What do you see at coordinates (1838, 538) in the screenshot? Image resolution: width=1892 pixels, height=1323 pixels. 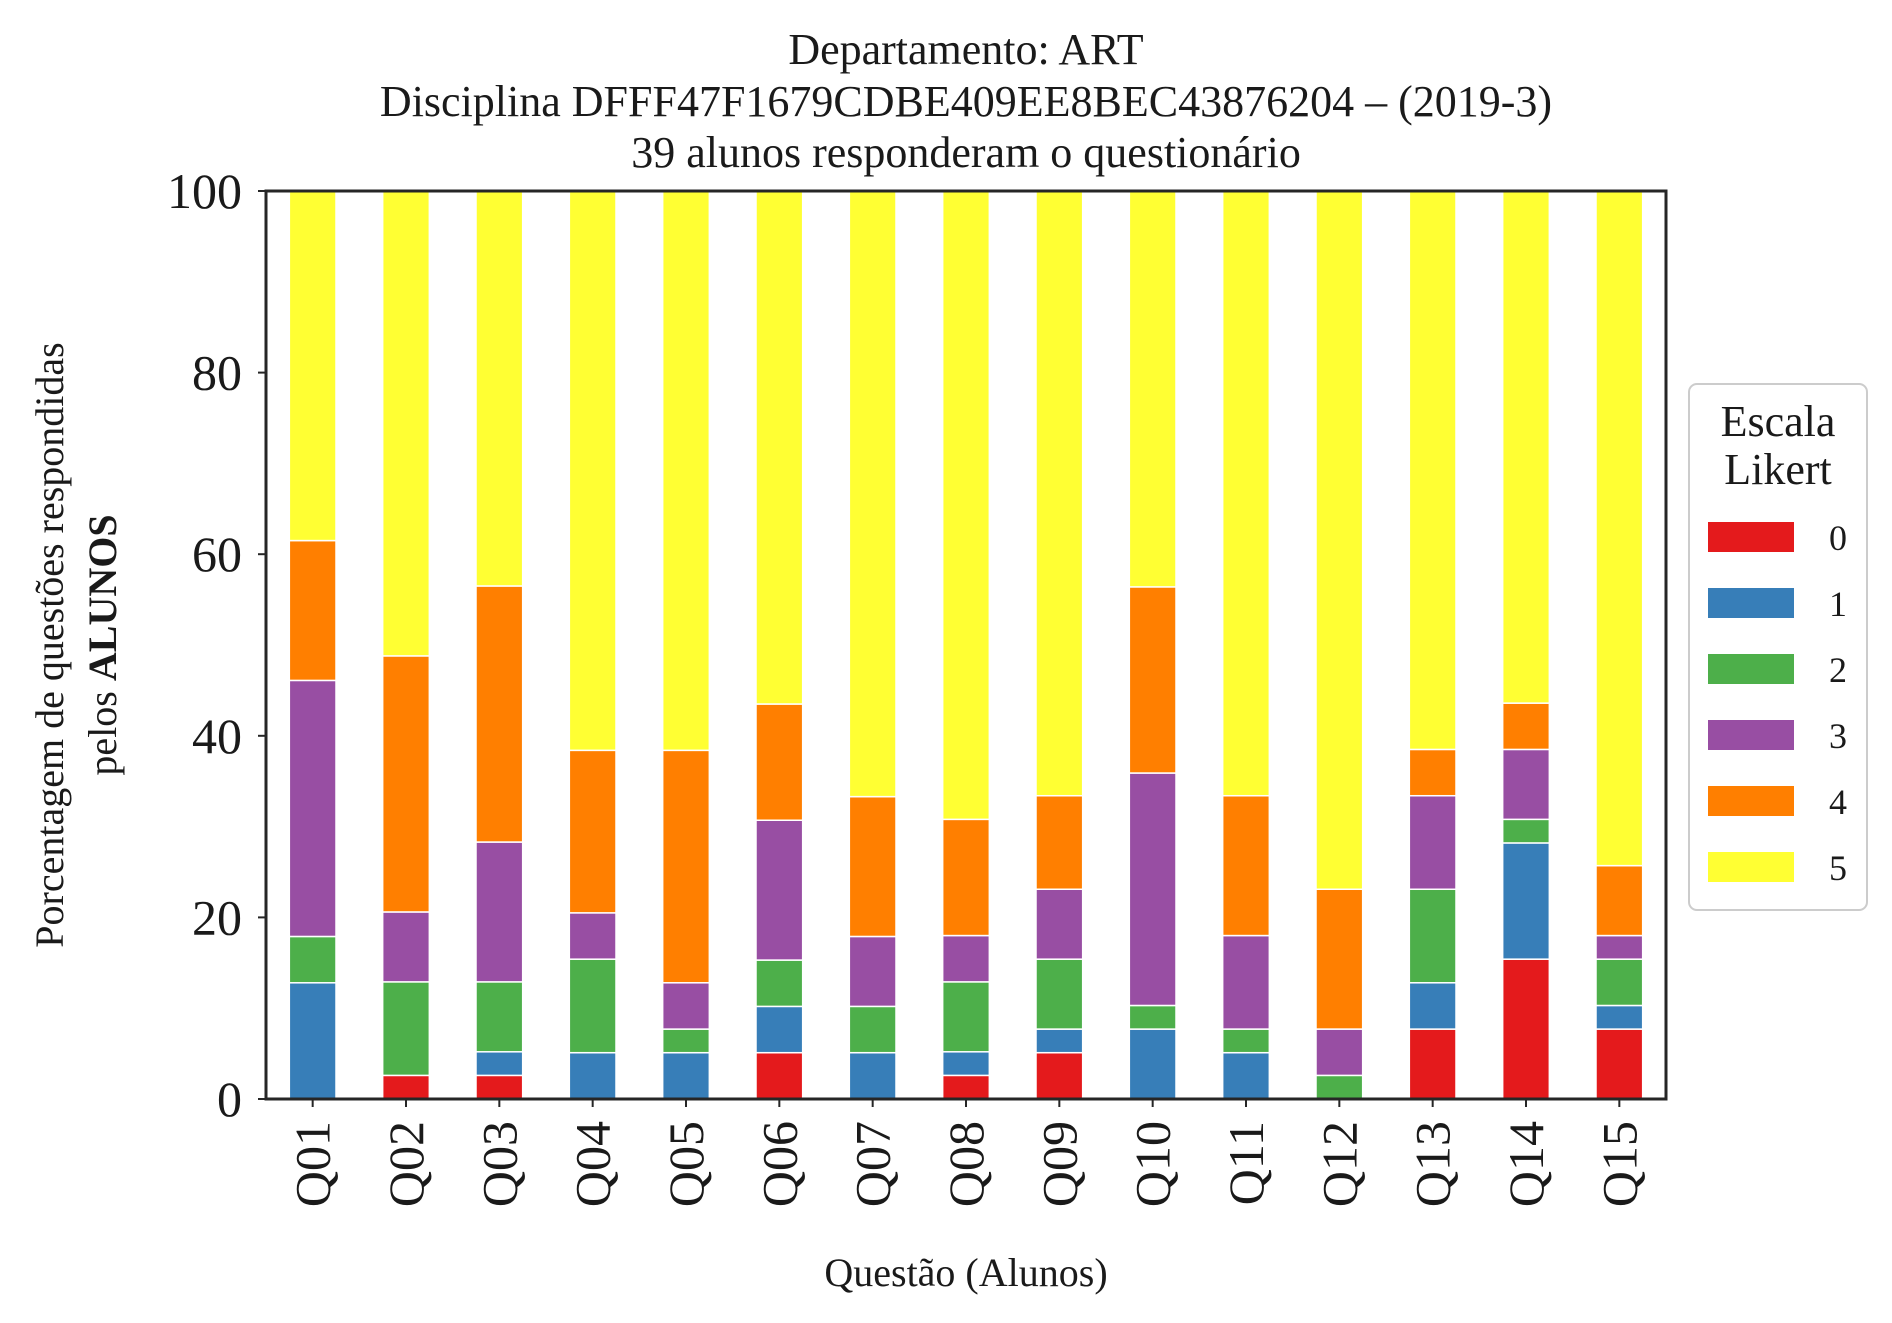 I see `legend-label-0: 0` at bounding box center [1838, 538].